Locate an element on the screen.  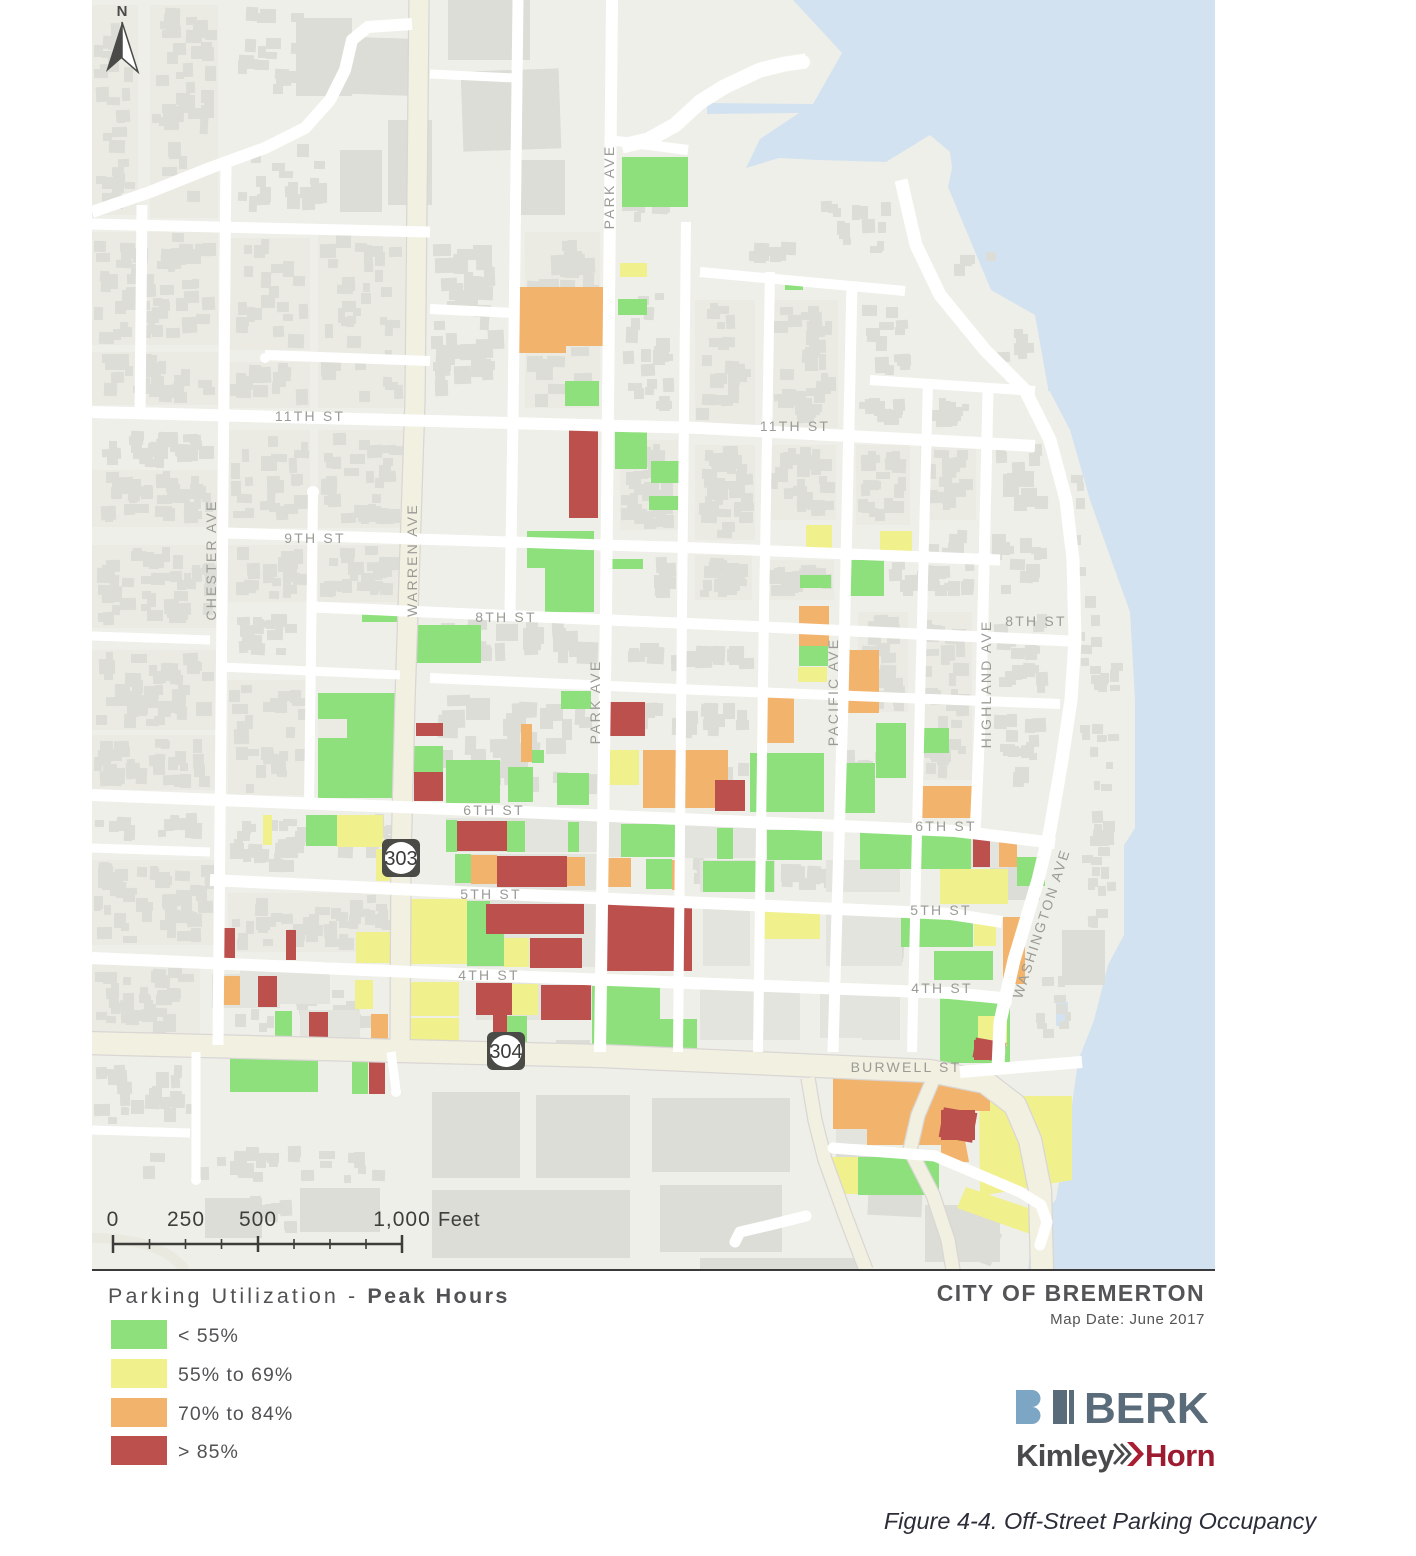
svg-text: CITY OF BREMERTON is located at coordinates (1071, 1293).